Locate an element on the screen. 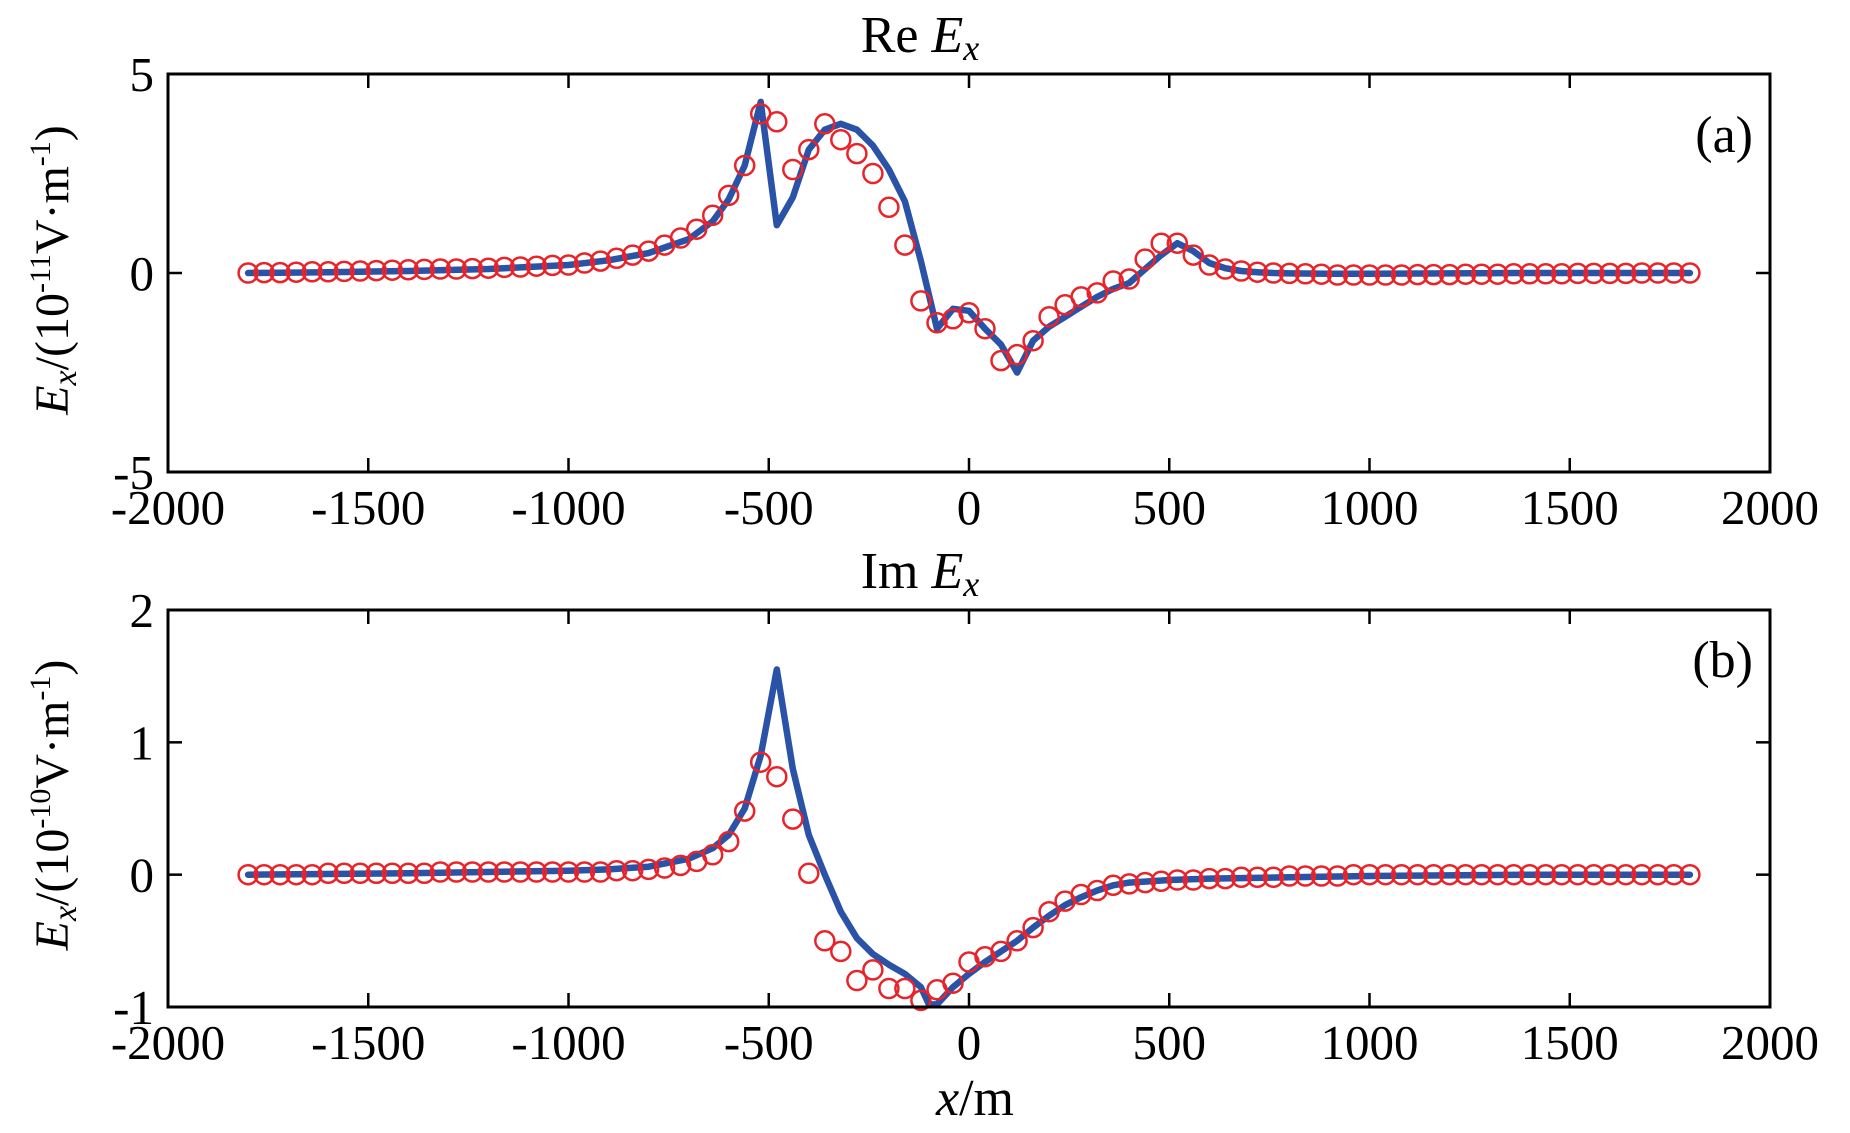 The width and height of the screenshot is (1850, 1133). panel-a-x-tick-label: -1000 is located at coordinates (568, 507).